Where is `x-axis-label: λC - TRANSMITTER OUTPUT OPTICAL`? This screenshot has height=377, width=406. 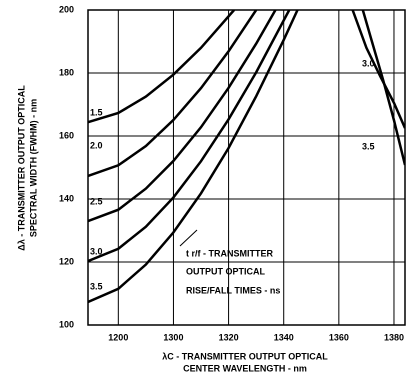
x-axis-label: λC - TRANSMITTER OUTPUT OPTICAL is located at coordinates (245, 356).